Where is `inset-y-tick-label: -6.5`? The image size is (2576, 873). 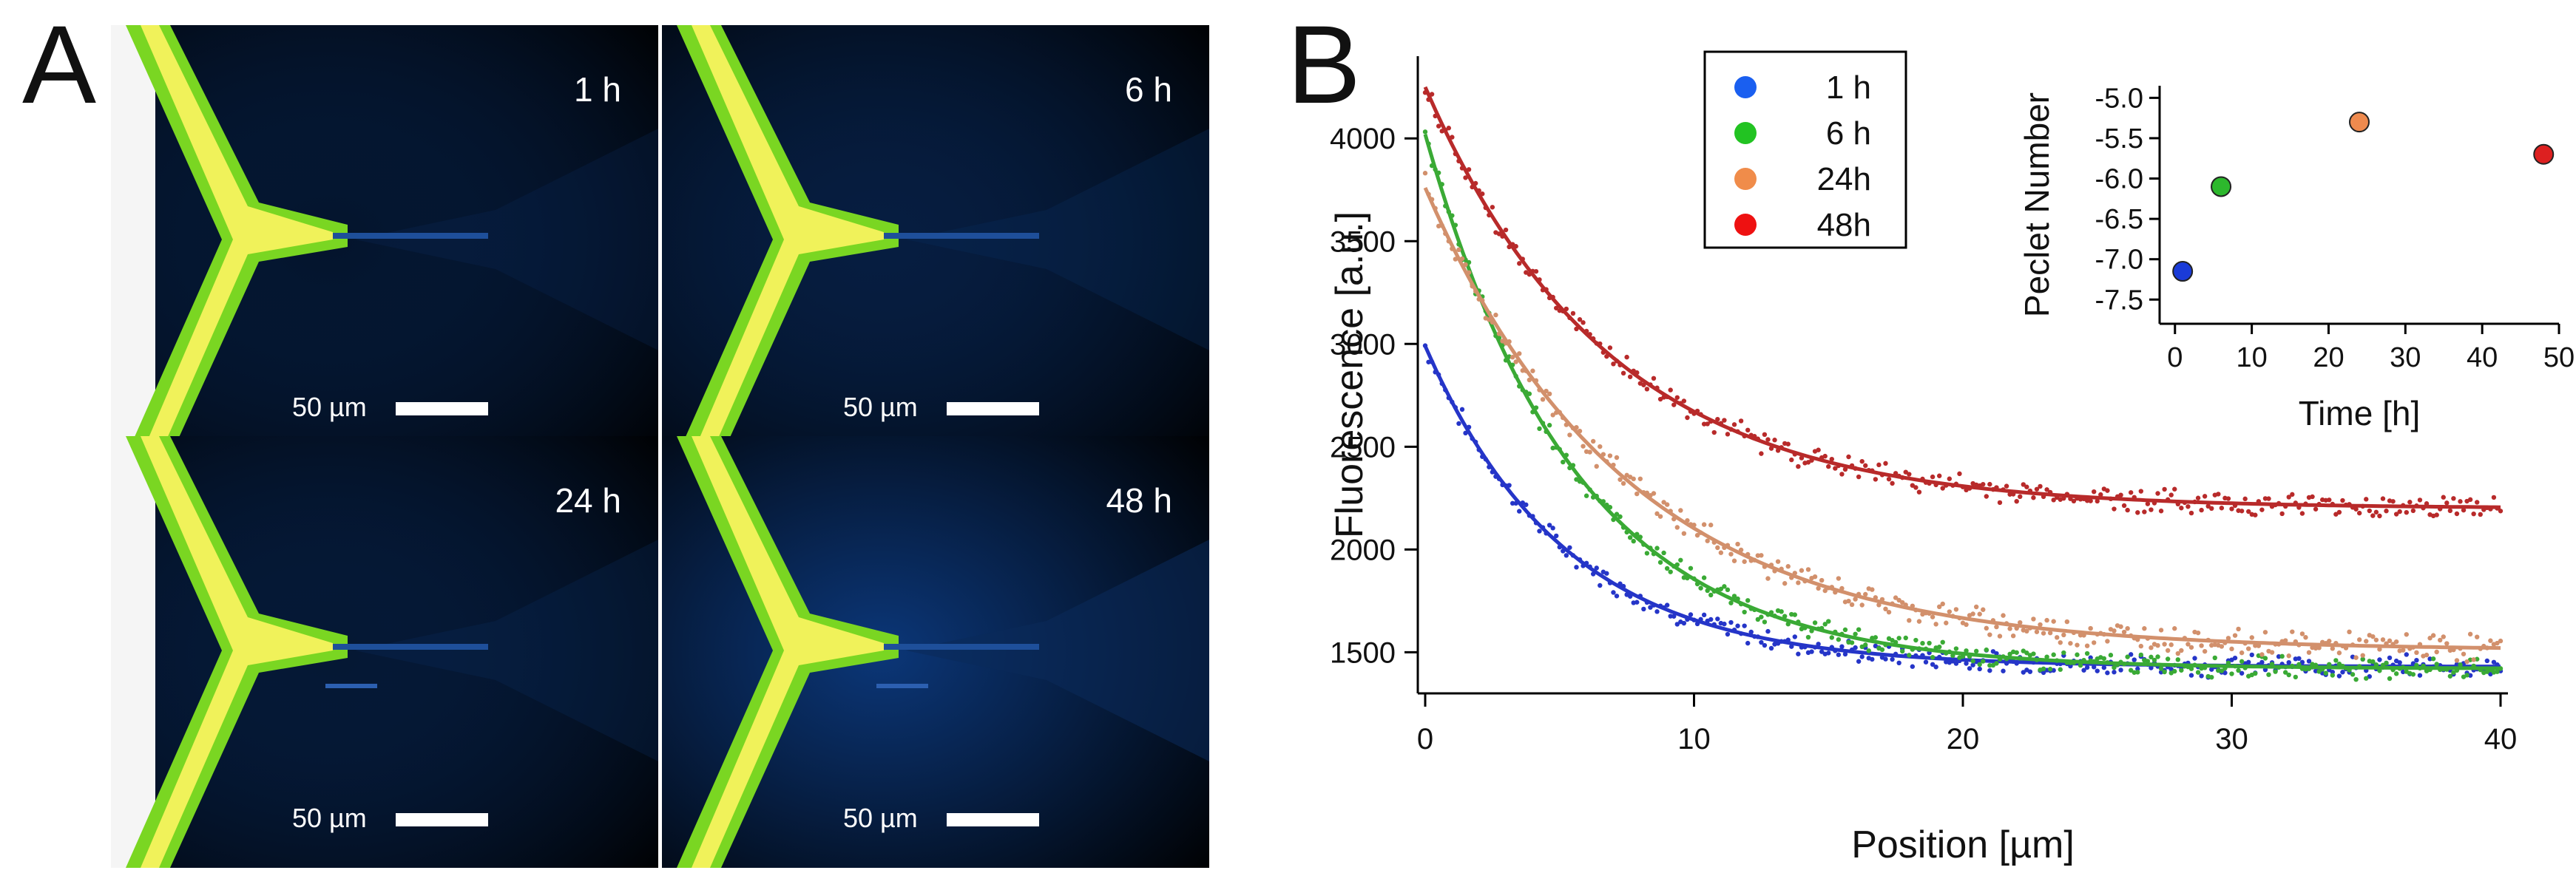 inset-y-tick-label: -6.5 is located at coordinates (2119, 220).